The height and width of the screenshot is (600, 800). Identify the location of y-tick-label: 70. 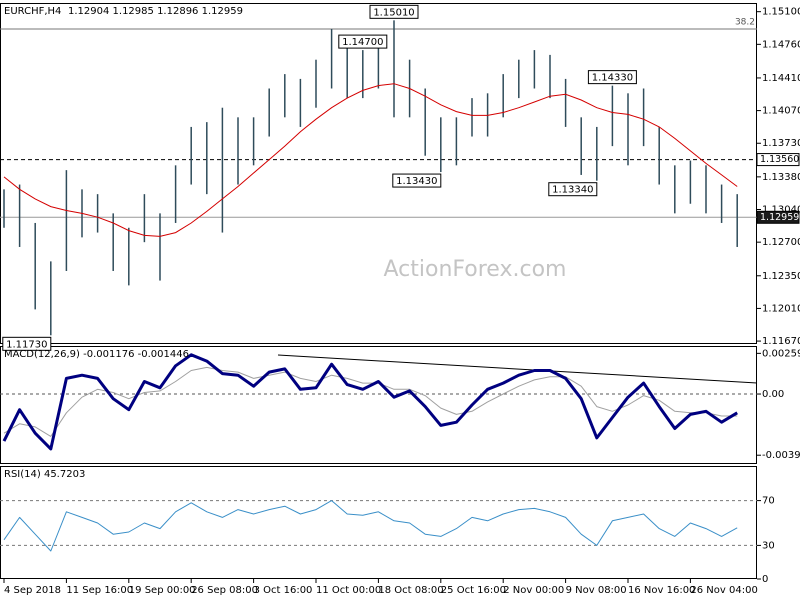
(768, 501).